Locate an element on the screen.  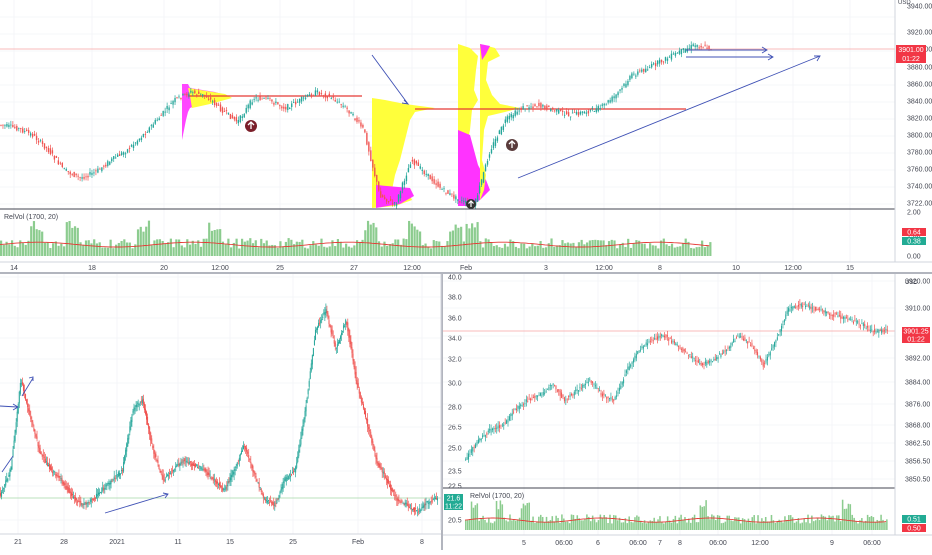
top-time-axis: 14 18 20 12:00 25 27 12:00 Feb 3 12:00 8 10 12:00 15 is located at coordinates (432, 268).